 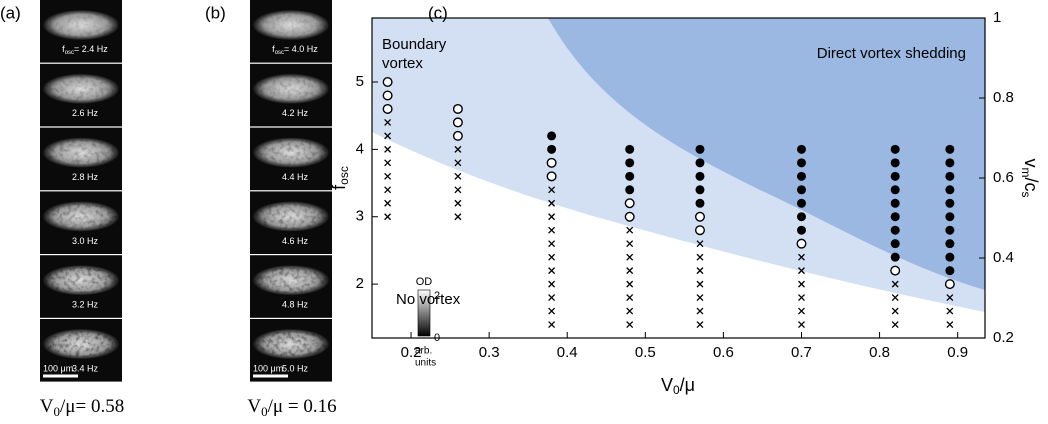 I want to click on y2-tick-label: 1, so click(x=997, y=17).